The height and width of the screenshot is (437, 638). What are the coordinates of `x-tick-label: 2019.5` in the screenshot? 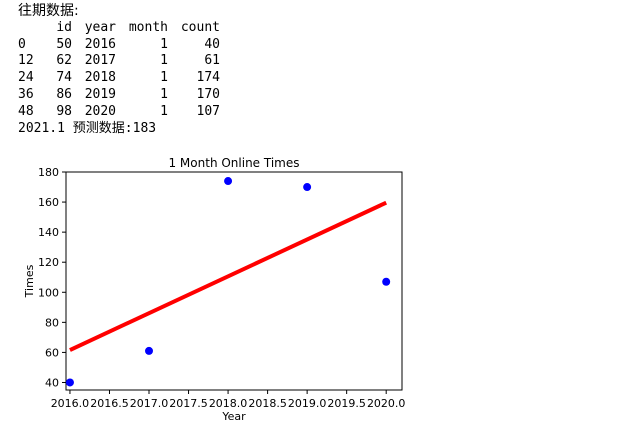 It's located at (346, 403).